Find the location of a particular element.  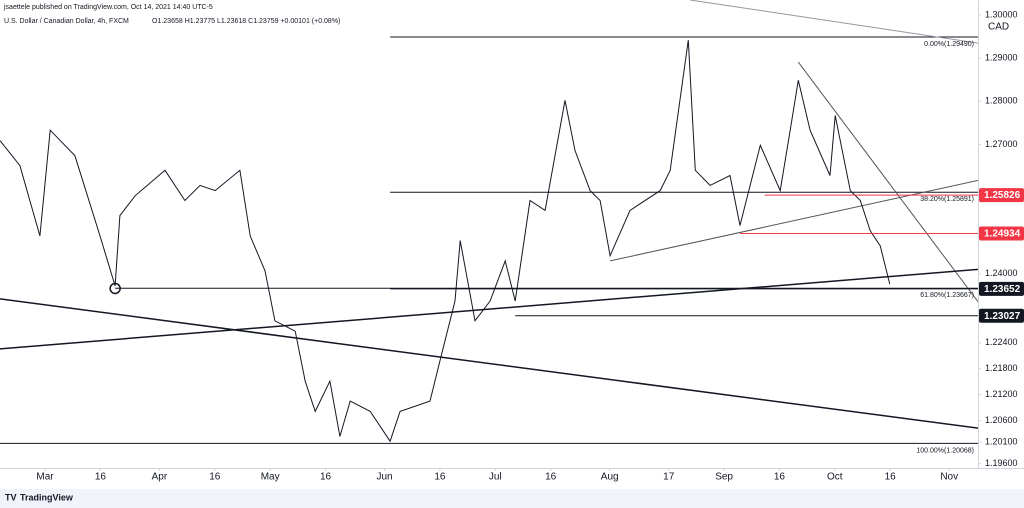

x-tick-label: May is located at coordinates (270, 477).